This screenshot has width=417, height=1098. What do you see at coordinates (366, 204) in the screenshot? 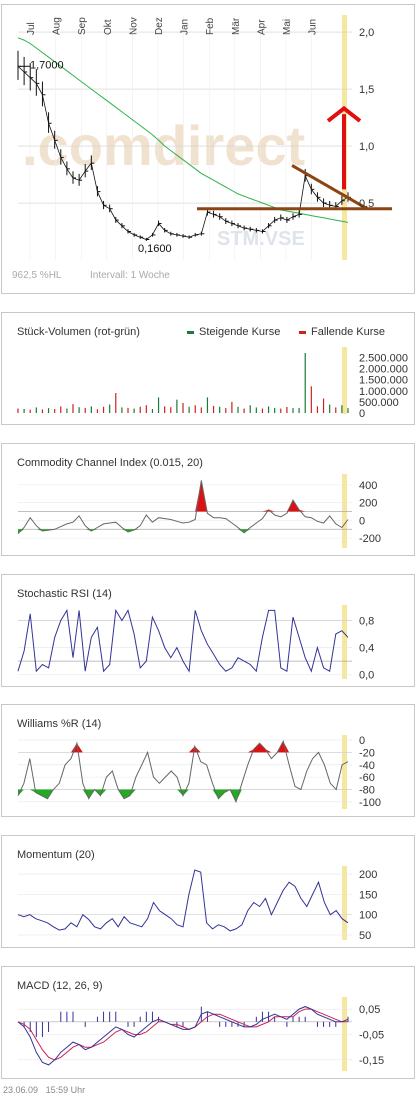
I see `price-tick-label: 0,5` at bounding box center [366, 204].